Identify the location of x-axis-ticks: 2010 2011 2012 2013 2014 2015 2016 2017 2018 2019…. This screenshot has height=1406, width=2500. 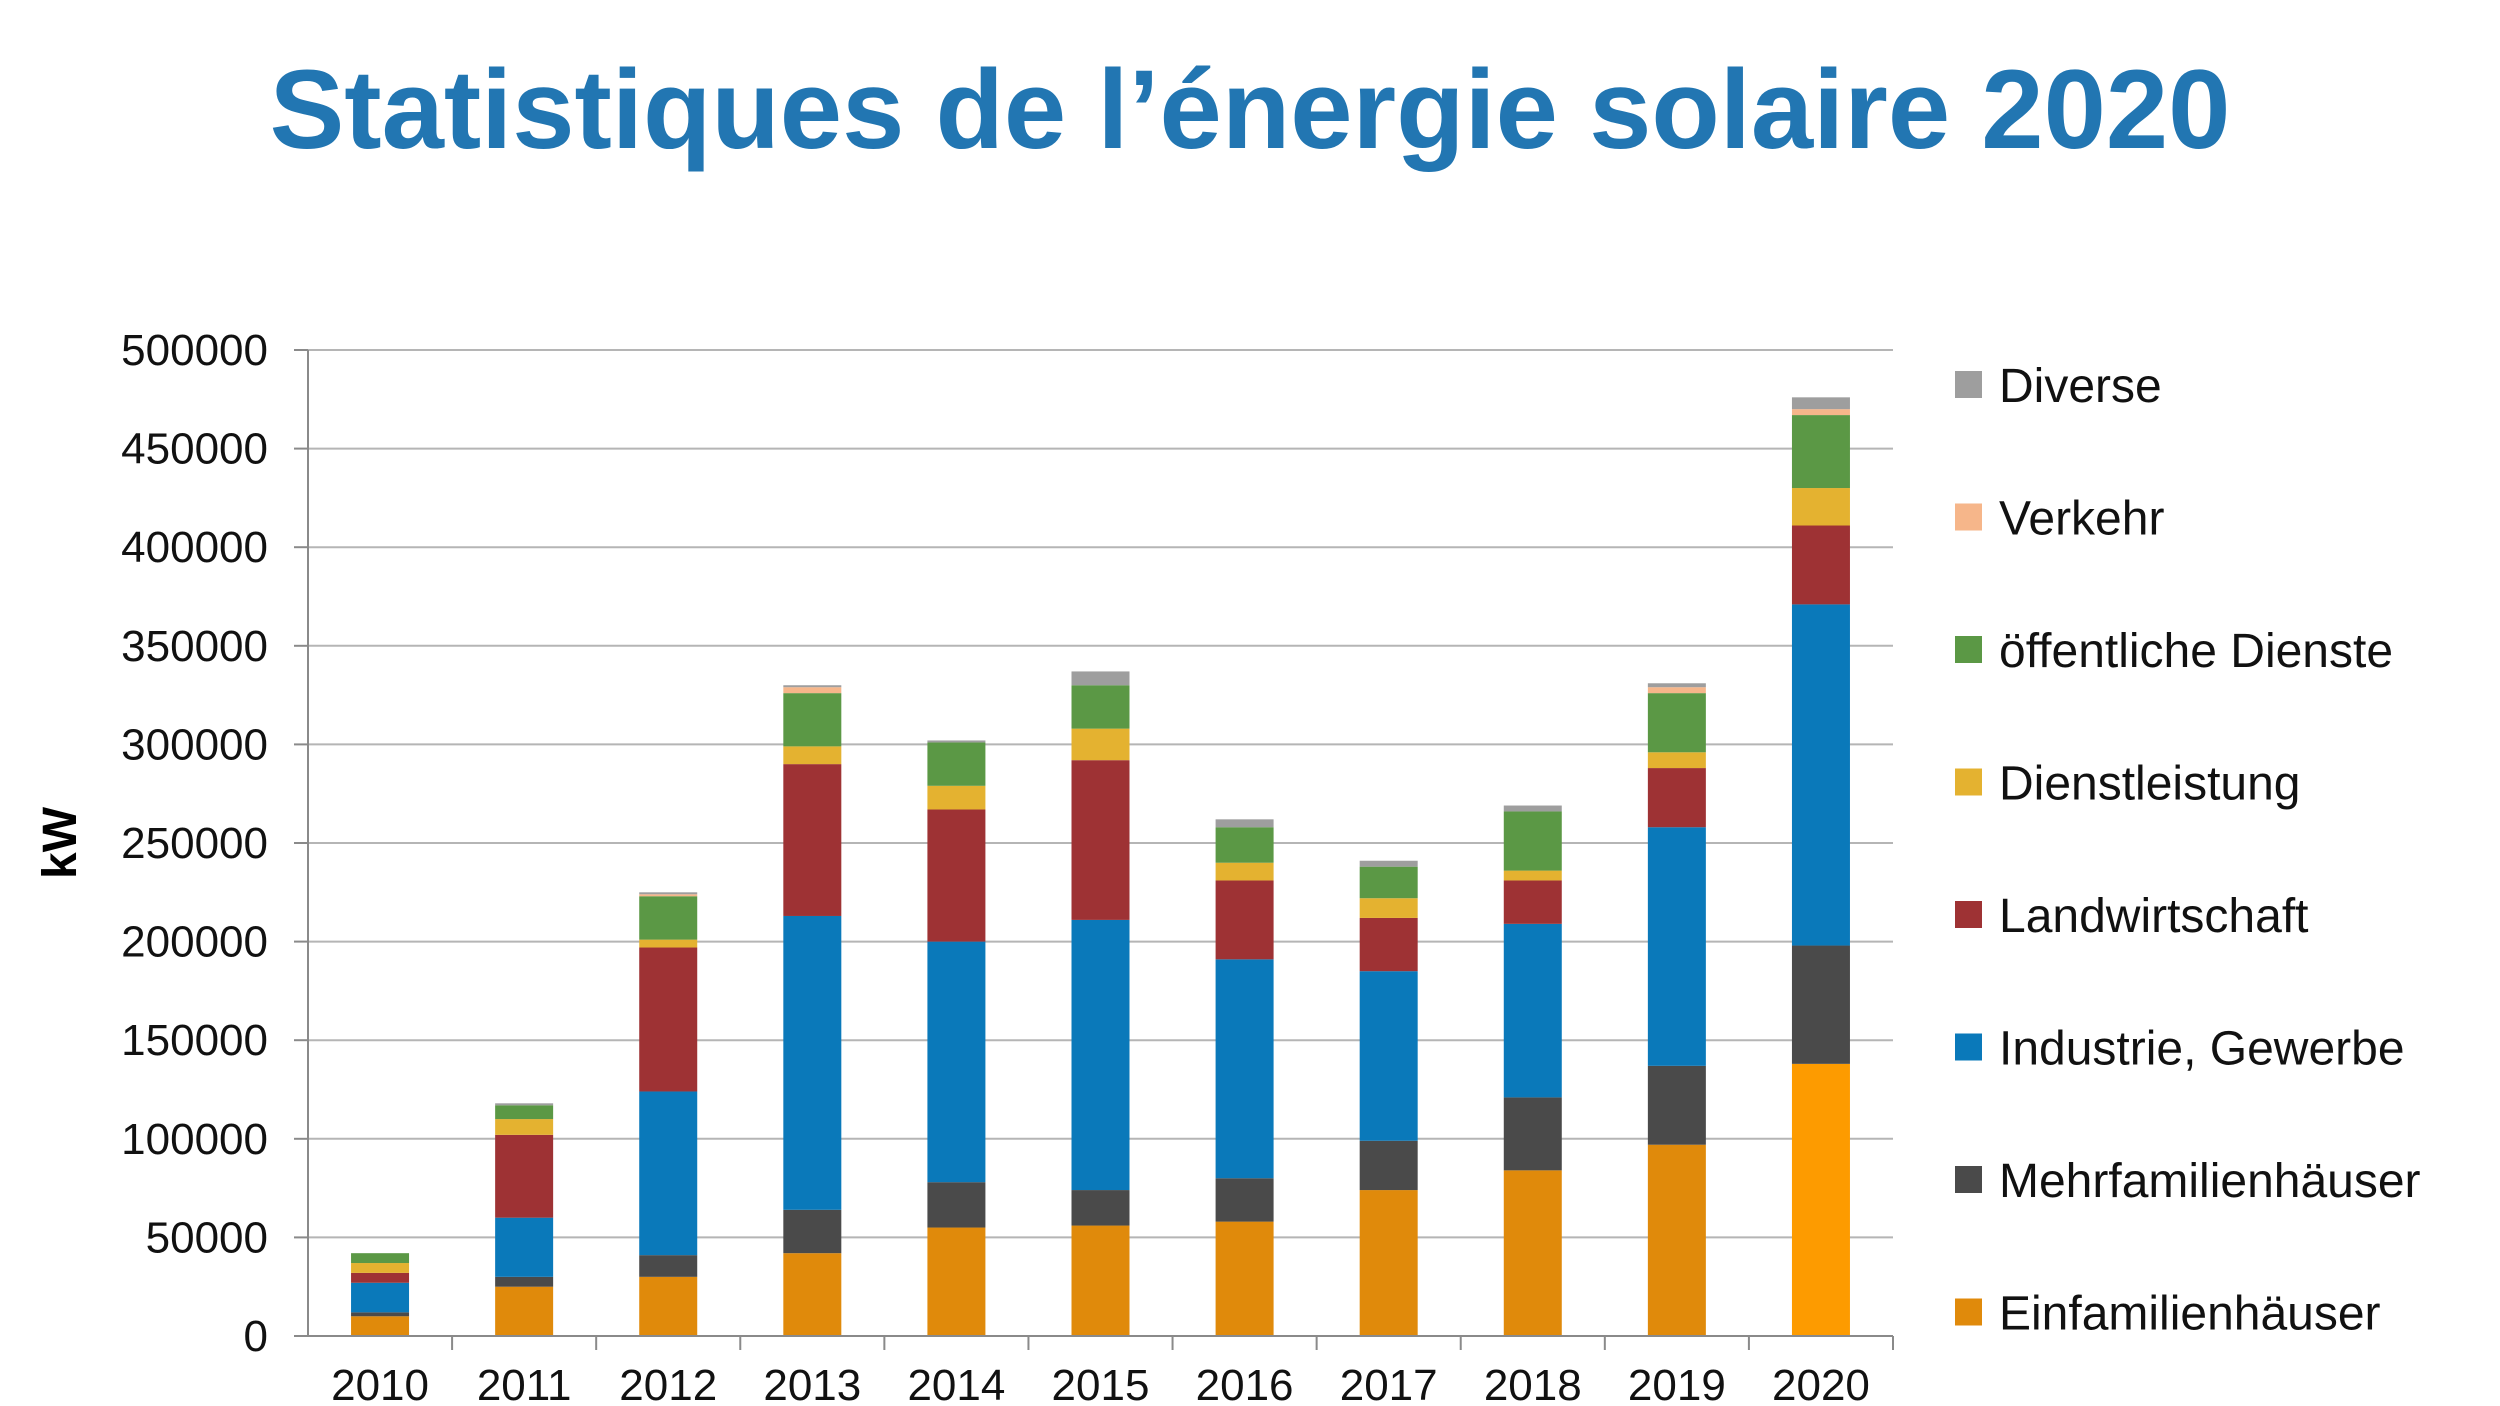
(1112, 1371).